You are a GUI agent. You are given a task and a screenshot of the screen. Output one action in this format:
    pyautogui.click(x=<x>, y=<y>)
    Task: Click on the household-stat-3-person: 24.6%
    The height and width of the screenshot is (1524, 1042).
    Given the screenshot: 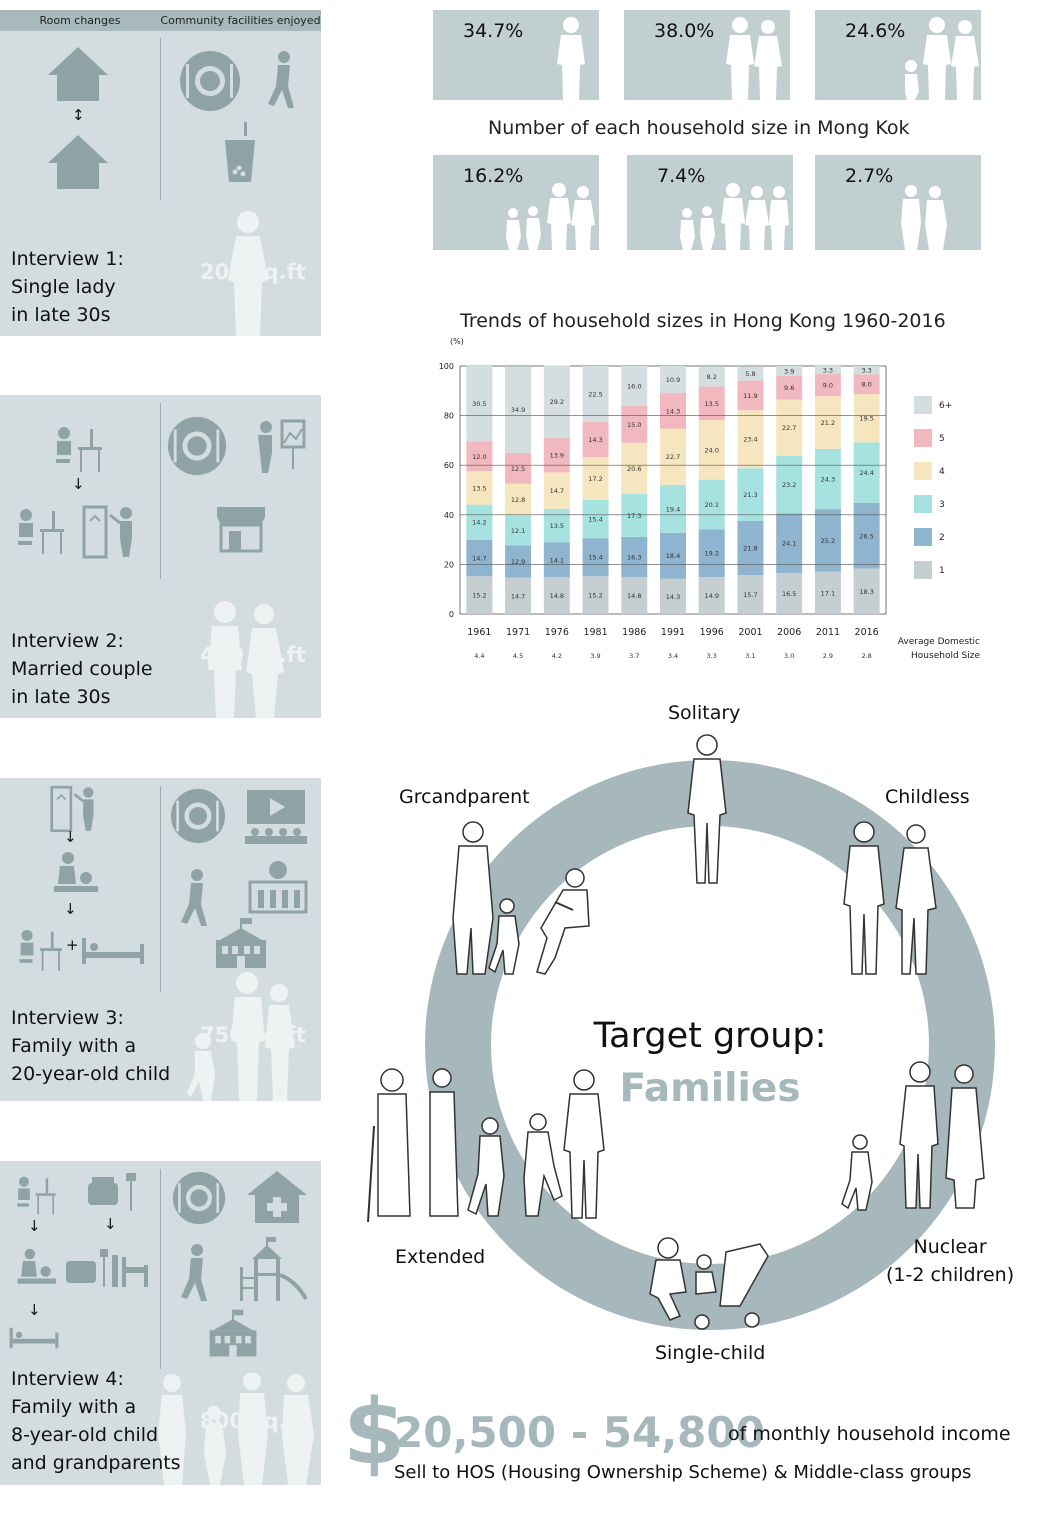 What is the action you would take?
    pyautogui.click(x=898, y=55)
    